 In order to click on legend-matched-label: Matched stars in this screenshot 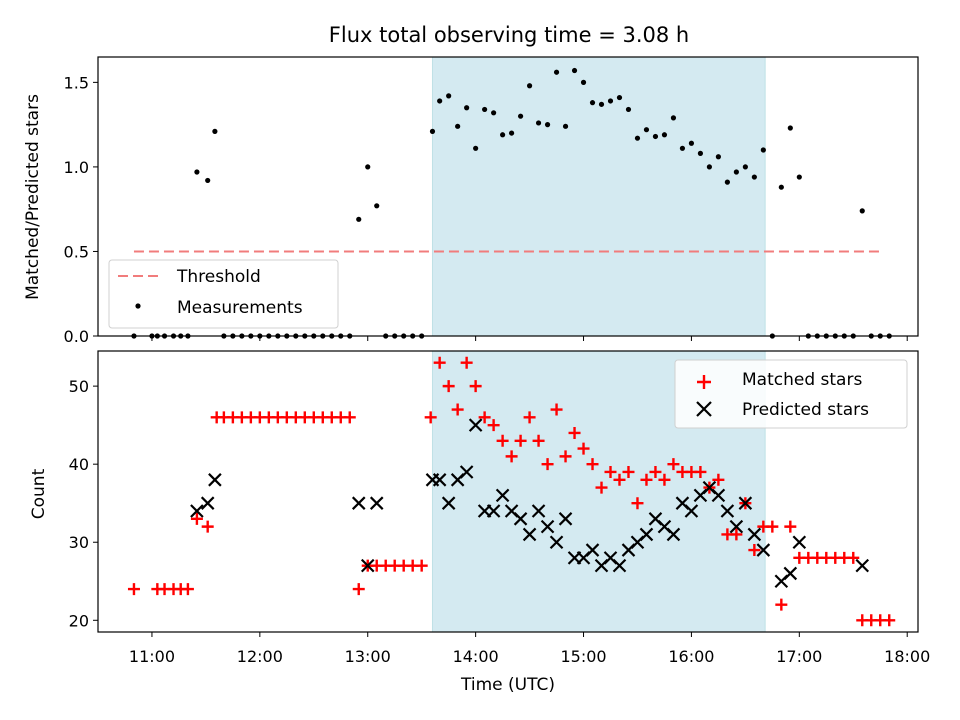, I will do `click(802, 380)`.